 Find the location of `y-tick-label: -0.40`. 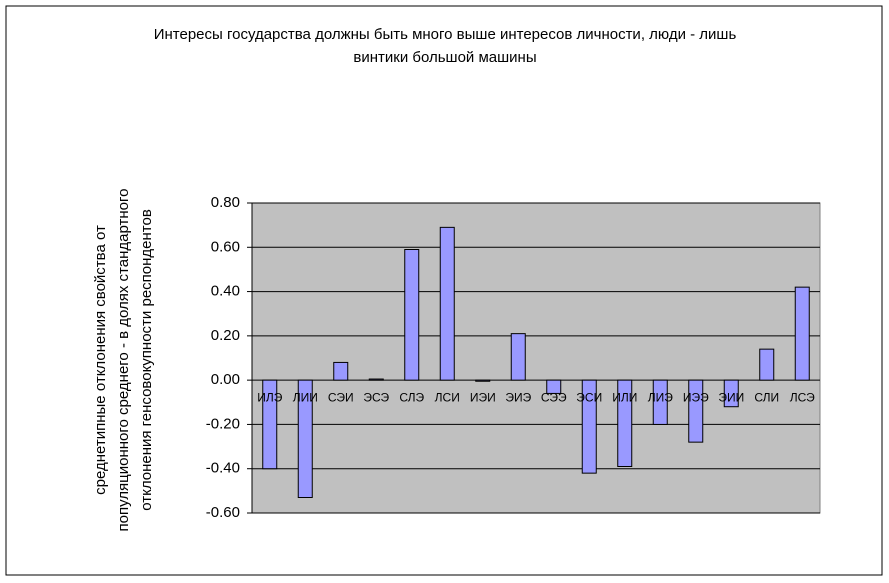

y-tick-label: -0.40 is located at coordinates (223, 468).